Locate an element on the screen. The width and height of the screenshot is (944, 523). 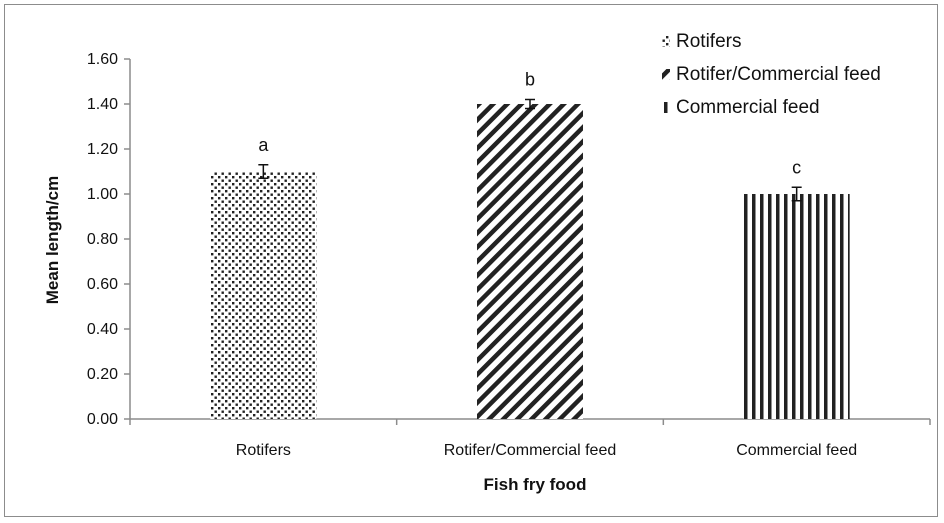
y-tick-label: 0.60 is located at coordinates (102, 284).